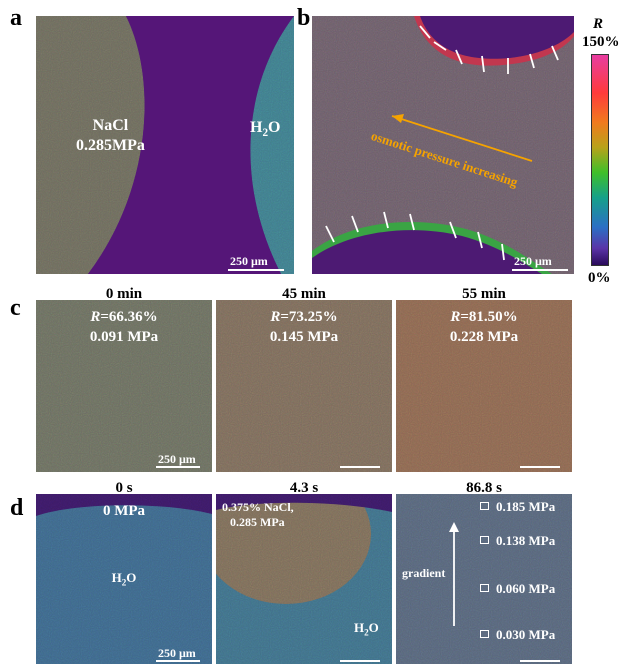  I want to click on panel-d2-top-text: 0.375% NaCl, 0.285 MPa, so click(258, 514).